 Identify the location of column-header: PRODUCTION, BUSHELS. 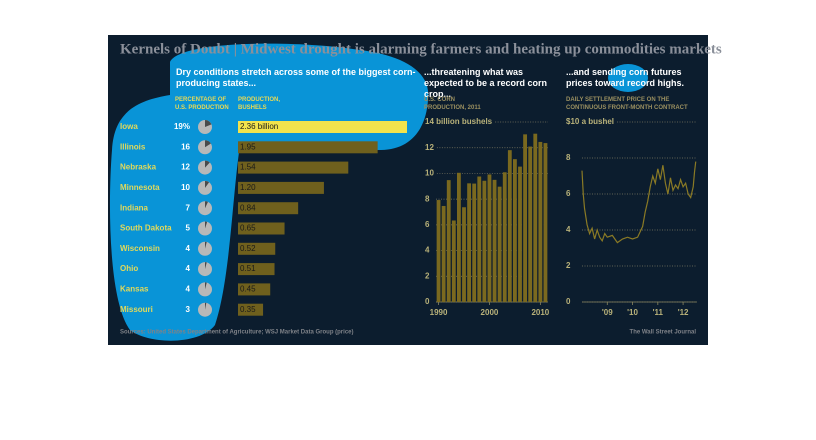
(259, 104).